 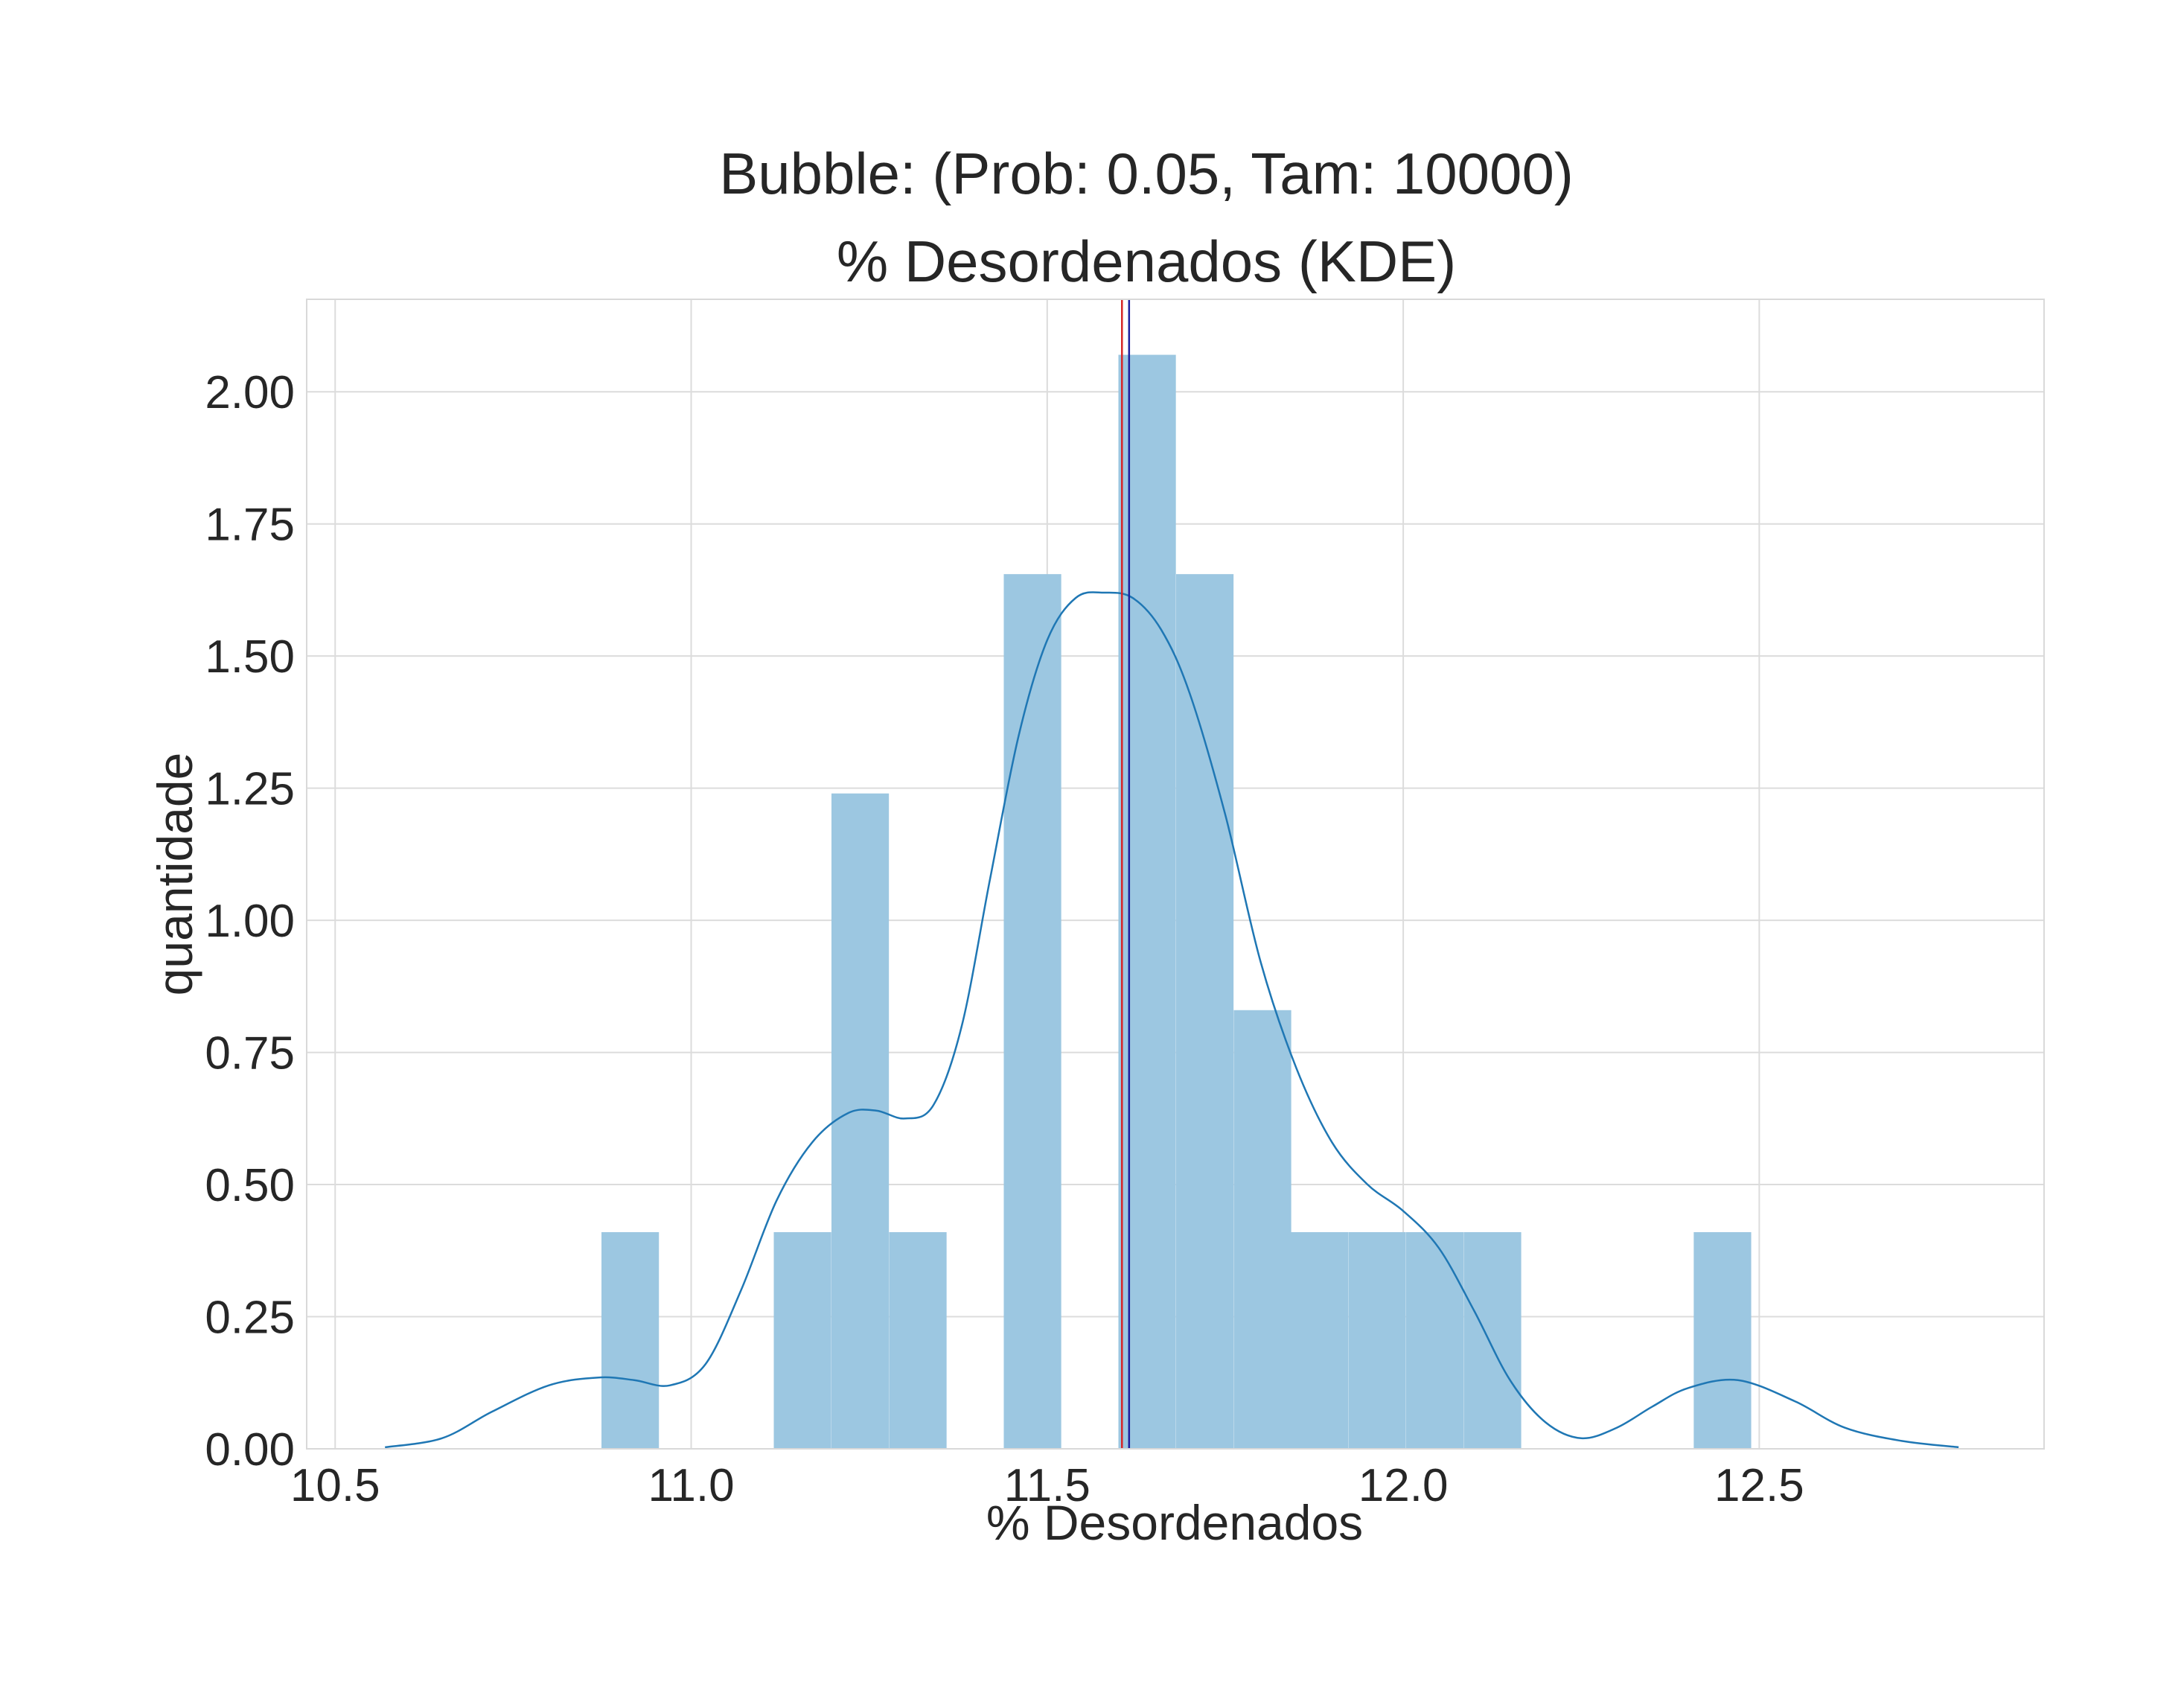 I want to click on y-axis-ticks: 0.00 0.25 0.50 0.75 1.00 1.25 1.50 1.75 2.00, so click(x=250, y=921).